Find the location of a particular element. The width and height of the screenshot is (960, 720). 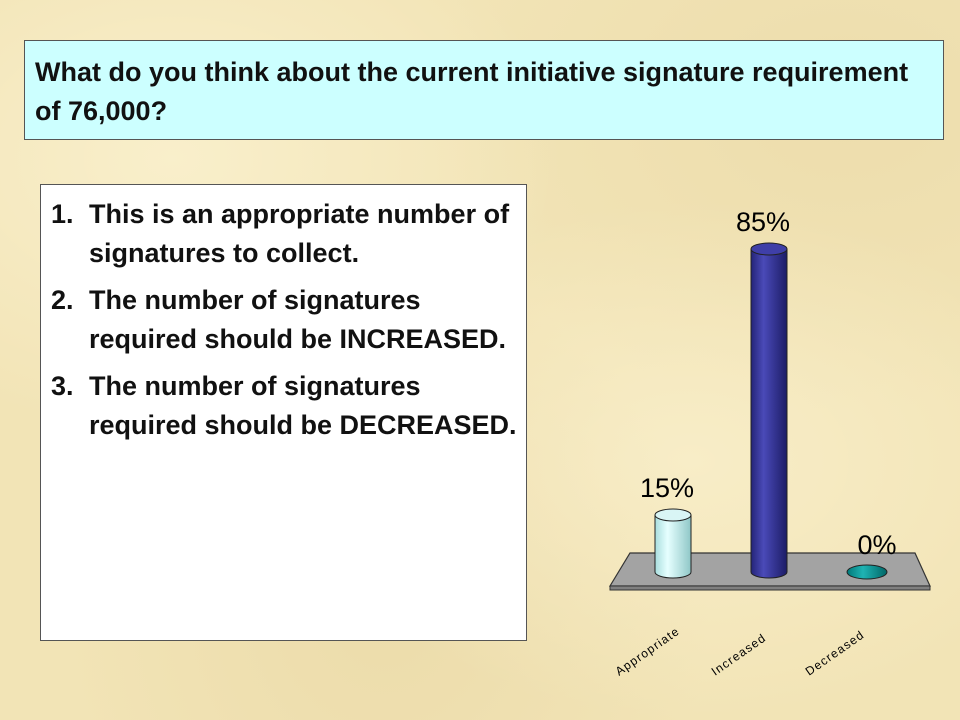

category-label: Appropriate is located at coordinates (648, 651).